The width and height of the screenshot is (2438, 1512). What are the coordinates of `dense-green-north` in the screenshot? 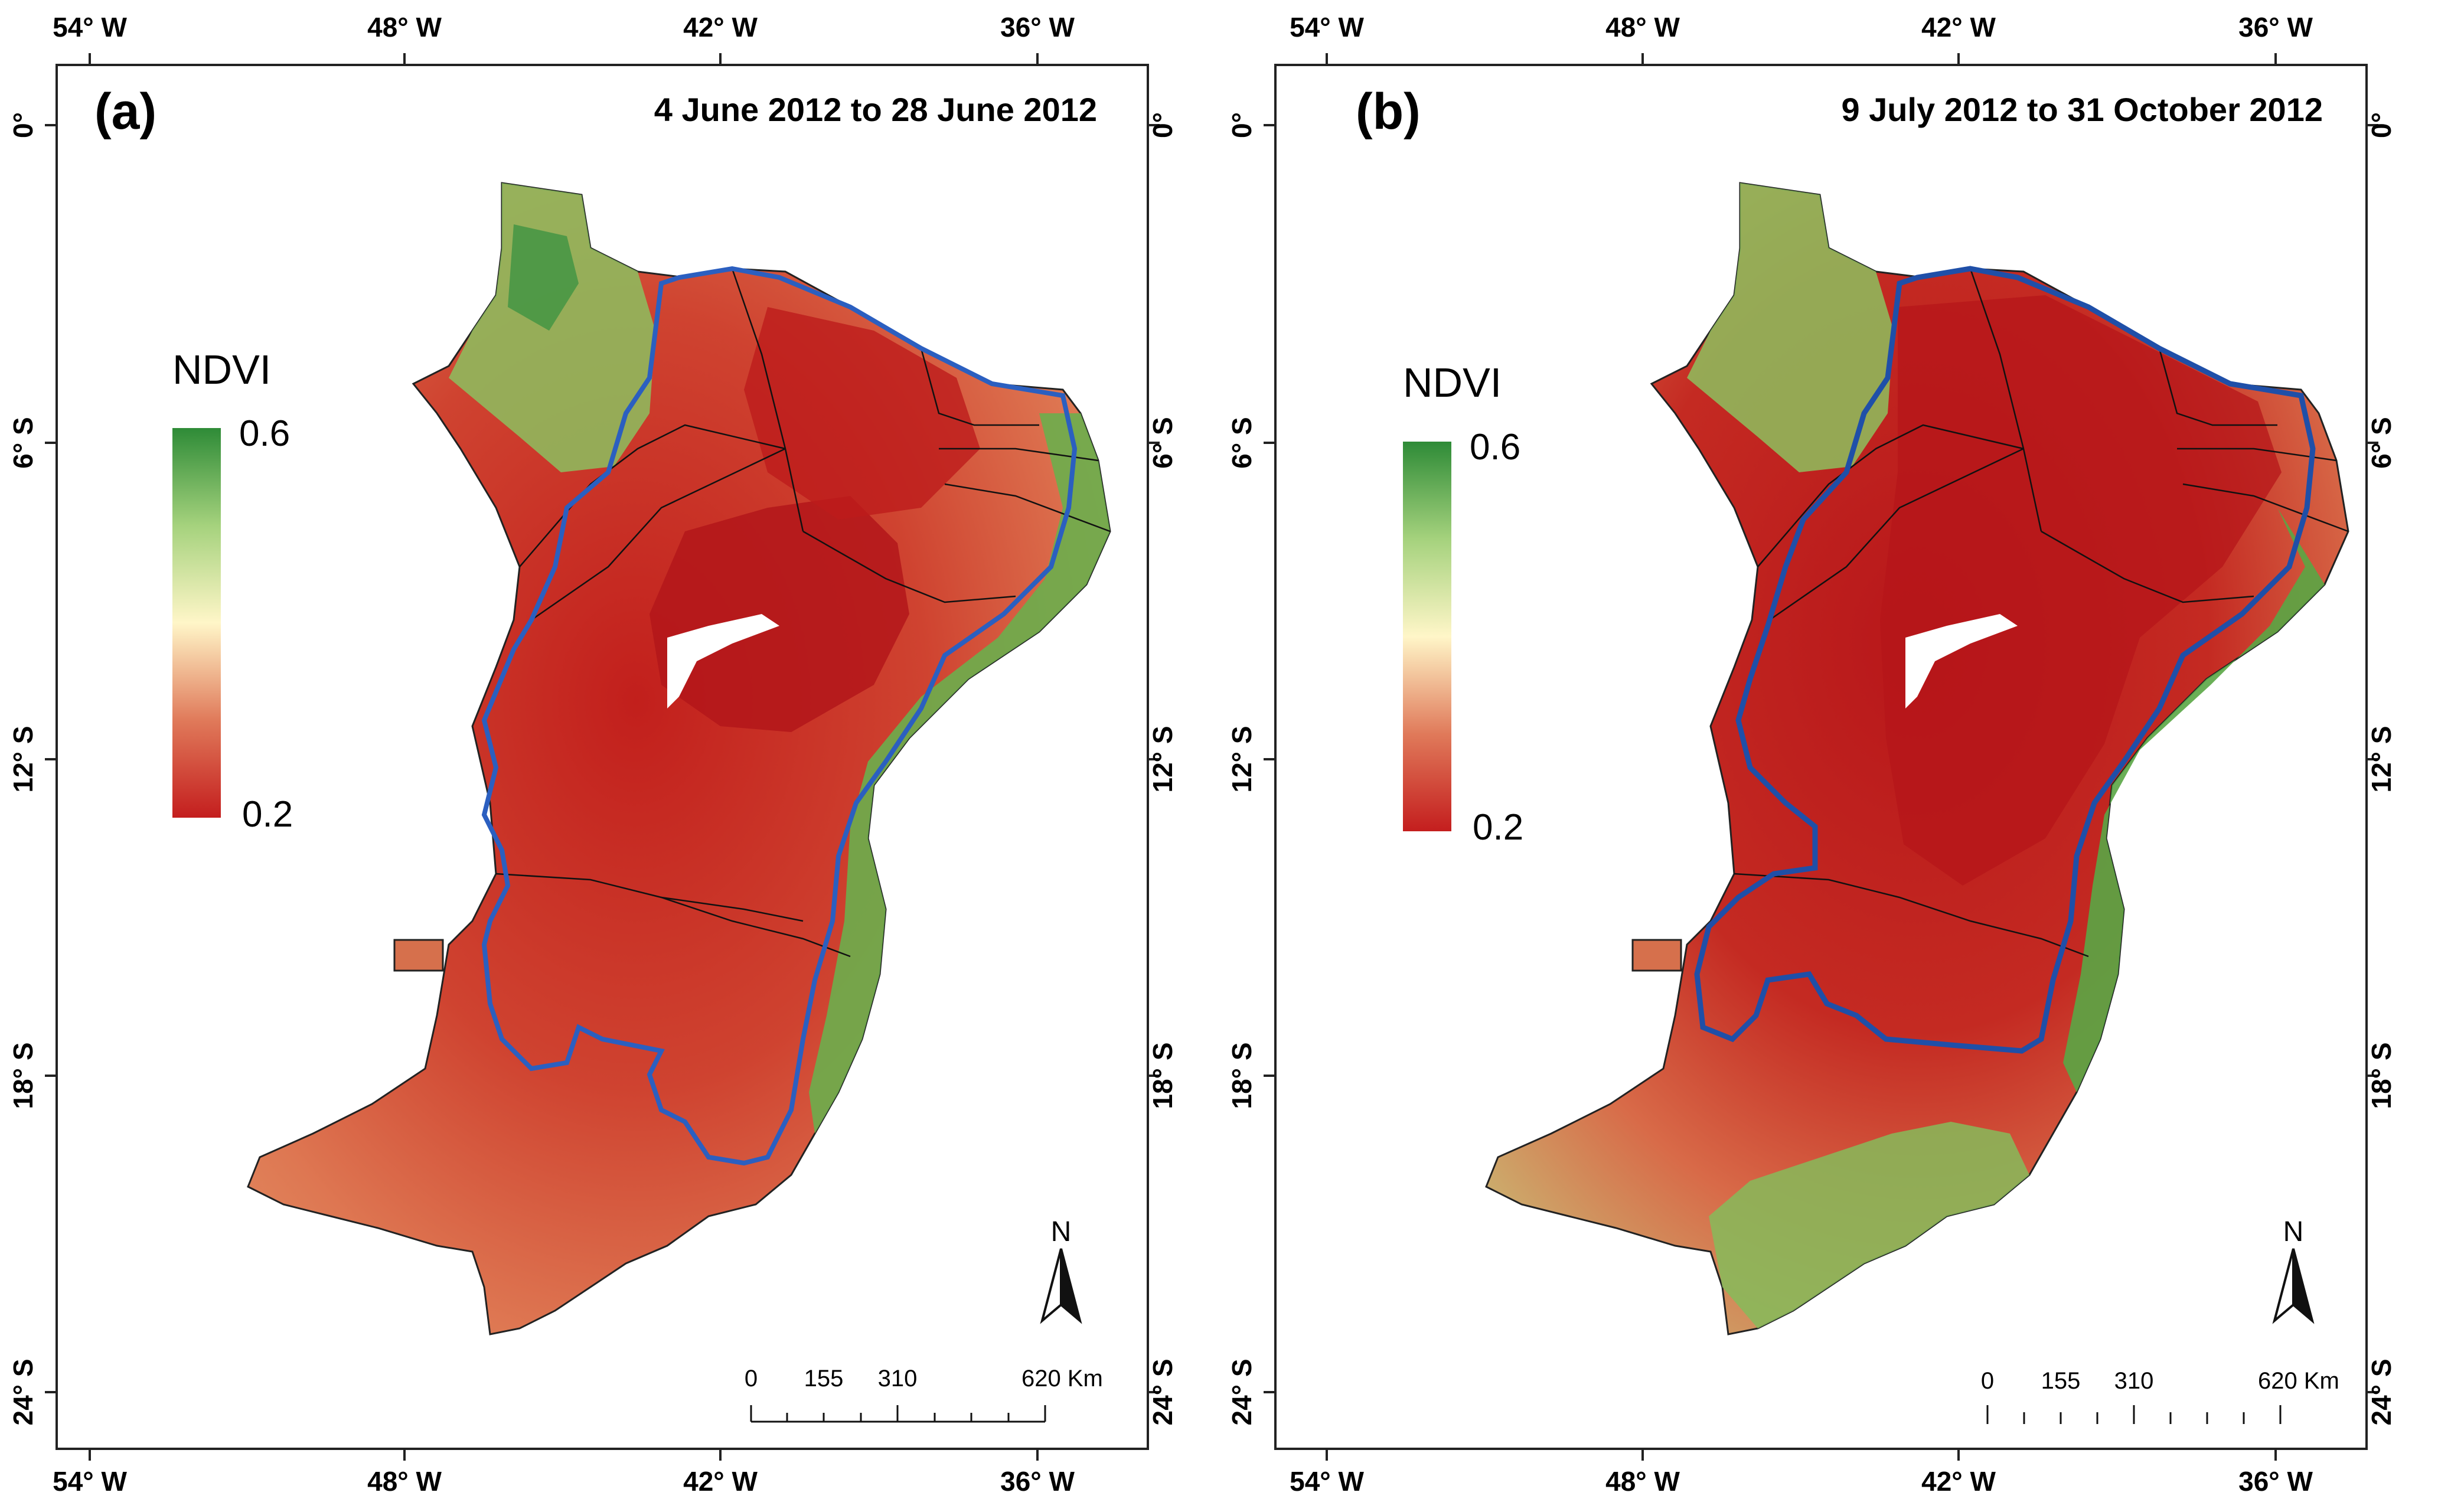 It's located at (543, 277).